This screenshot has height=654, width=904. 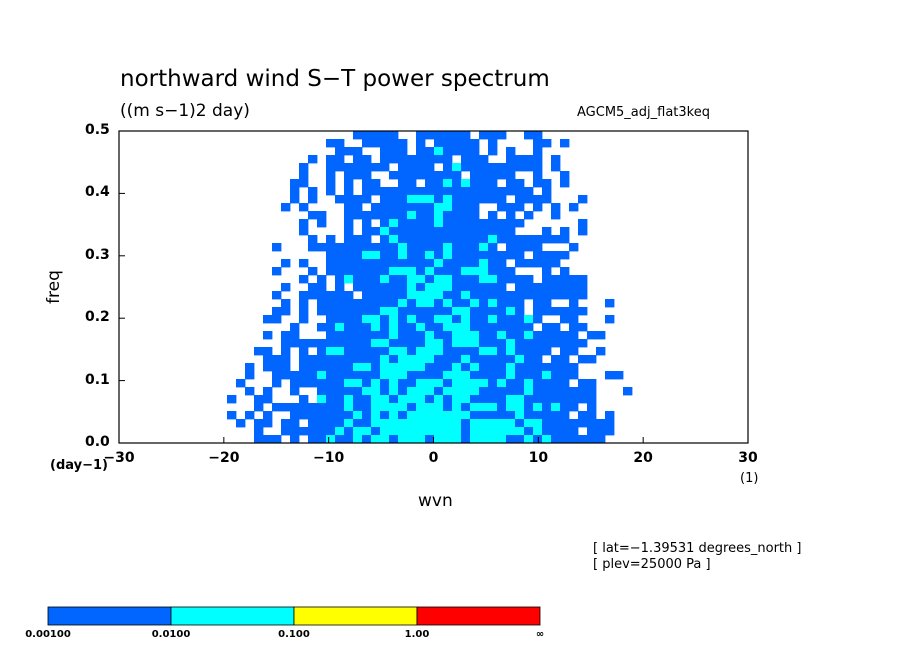 I want to click on colorbar-level-label: 0.00100, so click(x=48, y=634).